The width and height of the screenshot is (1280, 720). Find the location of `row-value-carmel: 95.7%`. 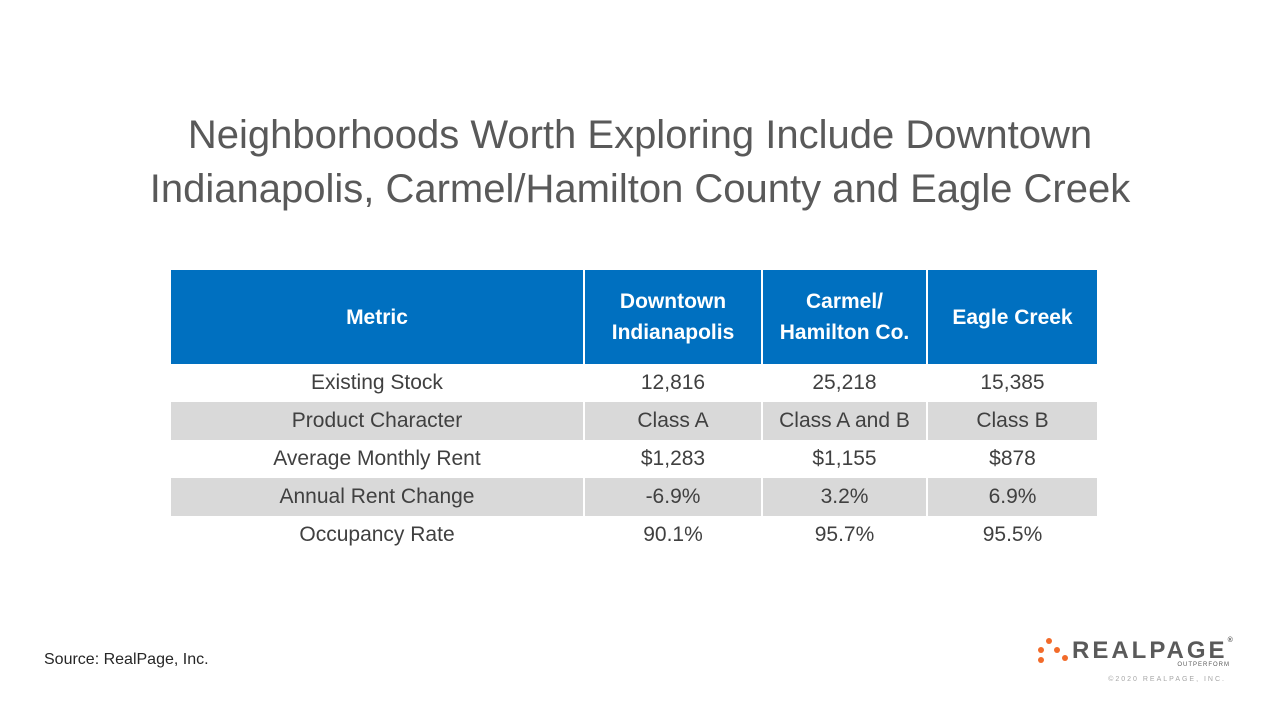

row-value-carmel: 95.7% is located at coordinates (844, 535).